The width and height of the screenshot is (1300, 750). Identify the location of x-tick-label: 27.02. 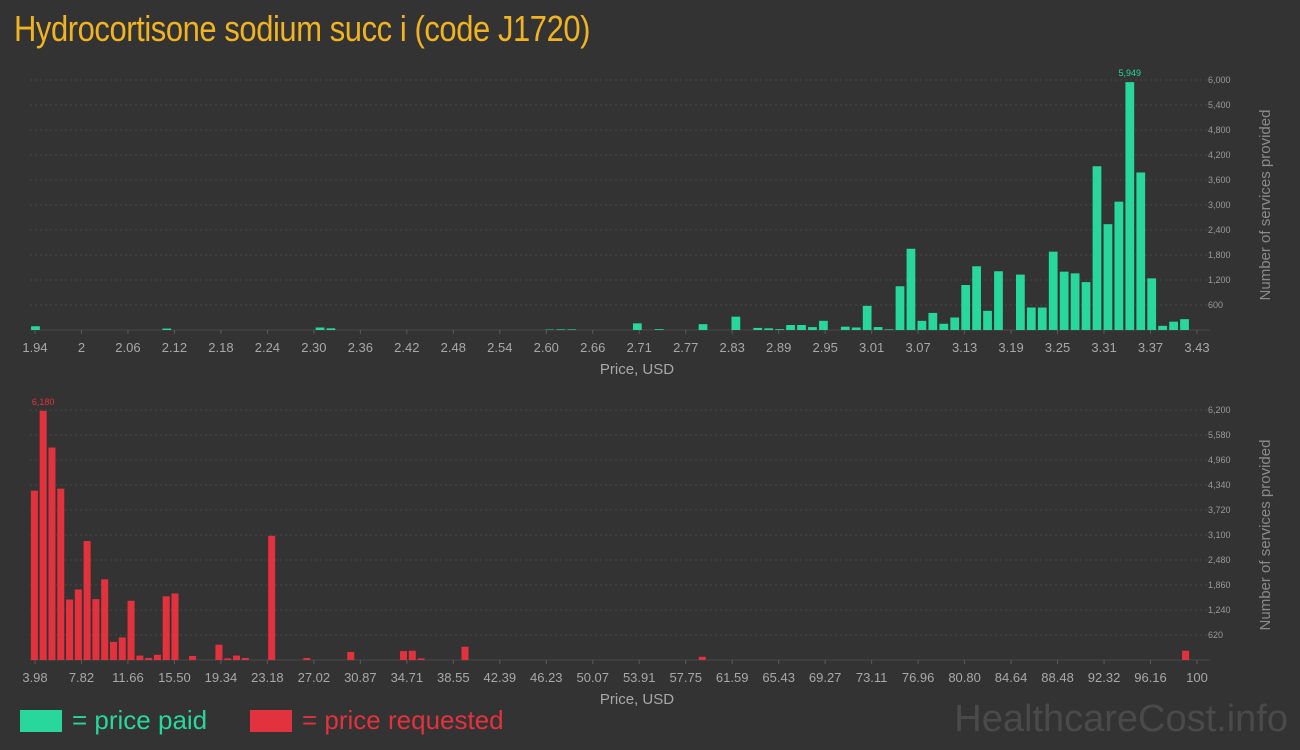
(314, 677).